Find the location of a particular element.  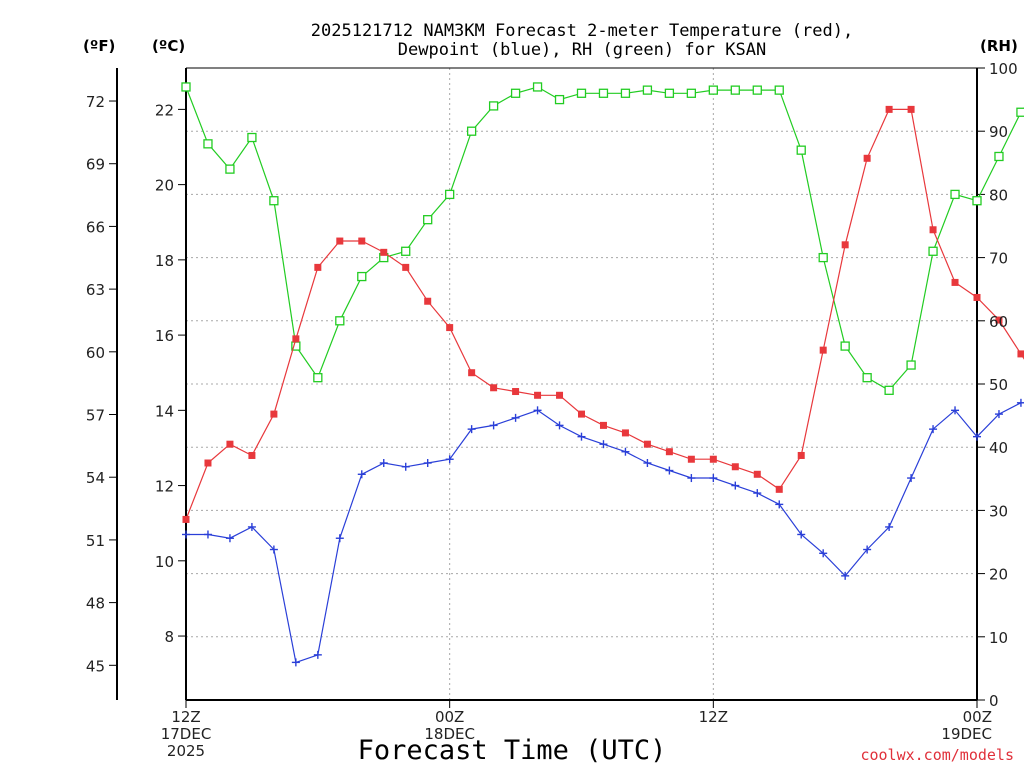

celsius-axis-unit: (ºC) is located at coordinates (168, 46).